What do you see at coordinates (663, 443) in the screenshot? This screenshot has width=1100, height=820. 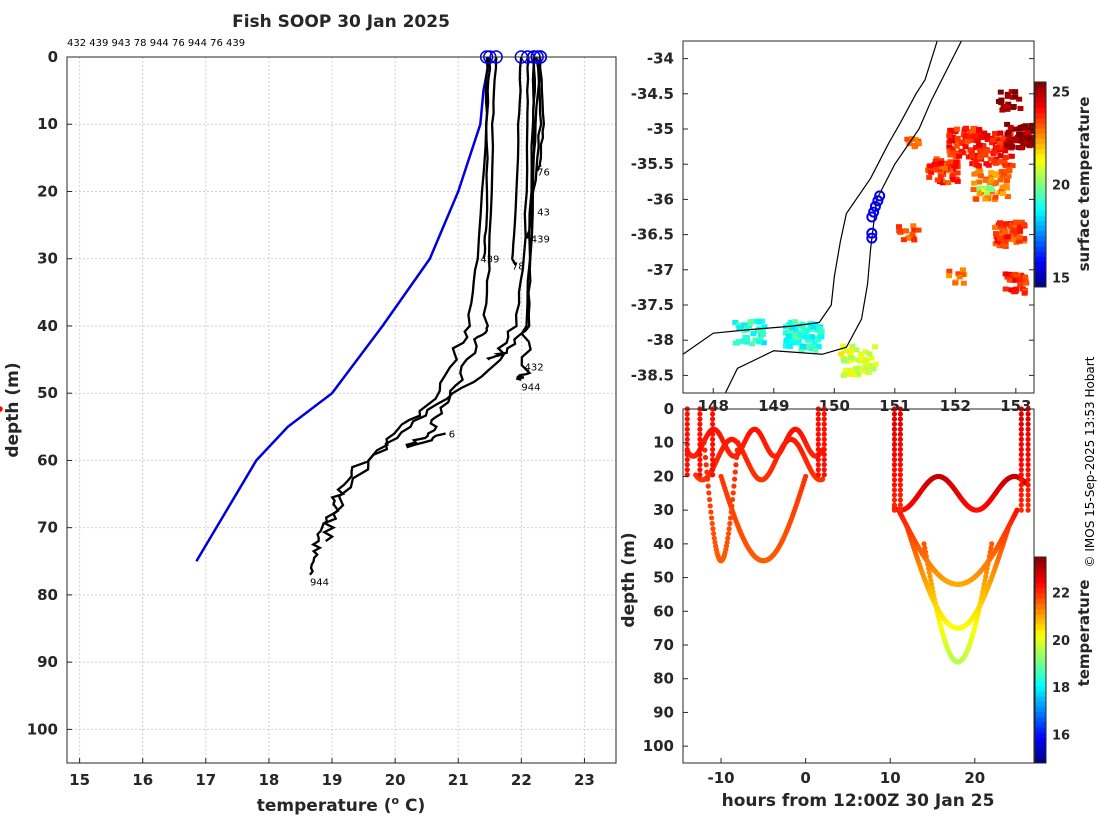 I see `section-ytick-label: 10` at bounding box center [663, 443].